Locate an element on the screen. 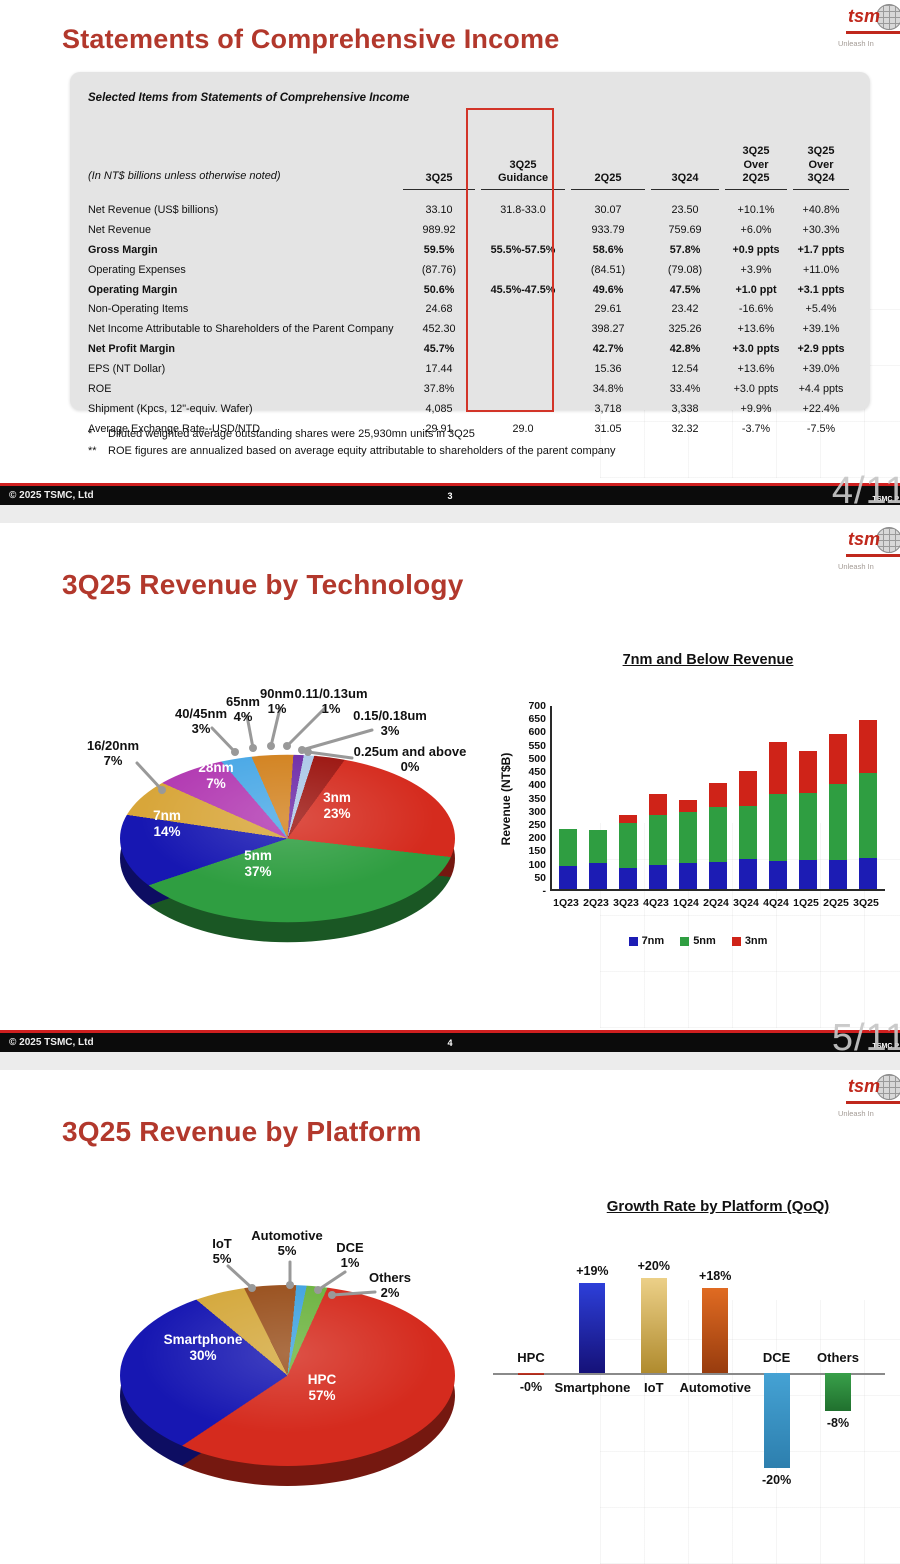 Image resolution: width=900 pixels, height=1564 pixels. leader-lines is located at coordinates (301, 1279).